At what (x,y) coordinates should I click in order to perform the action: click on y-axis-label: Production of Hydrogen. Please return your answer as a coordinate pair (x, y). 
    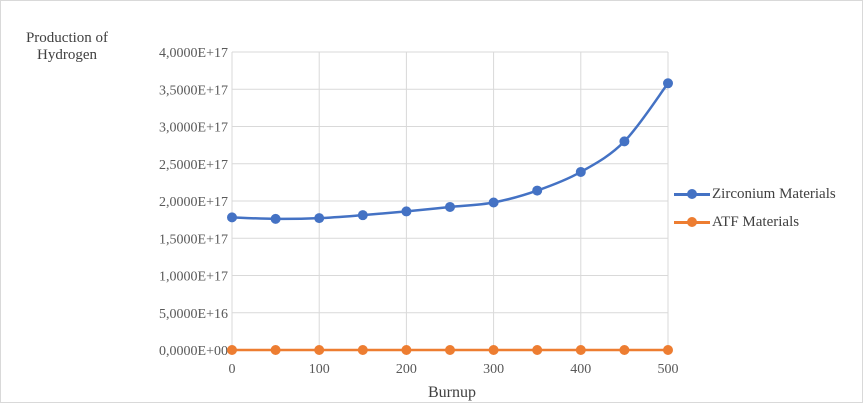
    Looking at the image, I should click on (67, 47).